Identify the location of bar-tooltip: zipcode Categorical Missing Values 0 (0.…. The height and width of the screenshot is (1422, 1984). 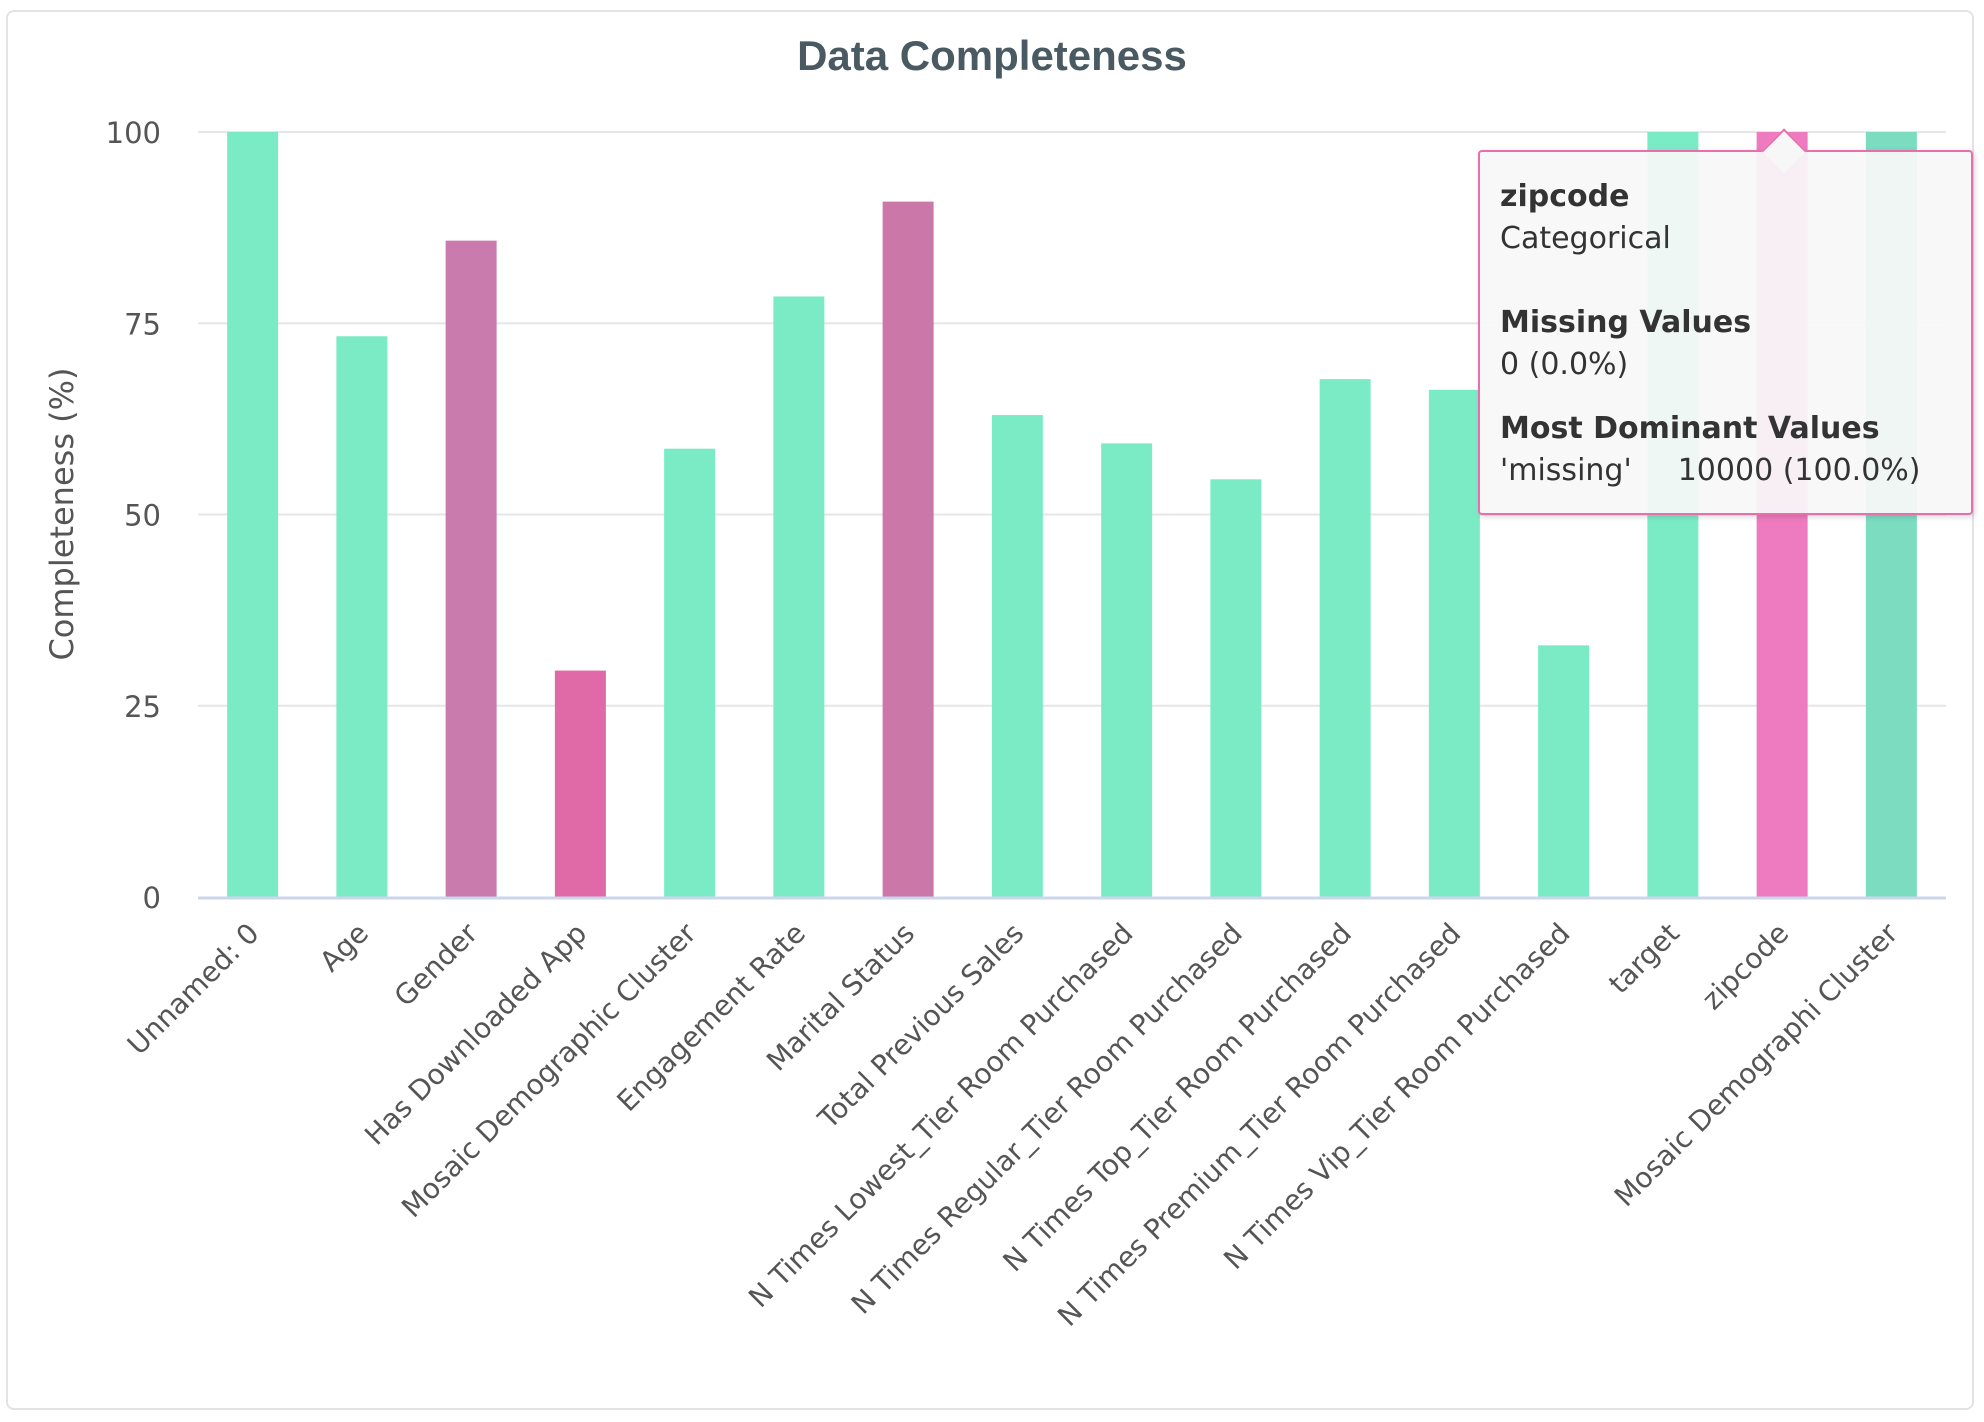
(1725, 321).